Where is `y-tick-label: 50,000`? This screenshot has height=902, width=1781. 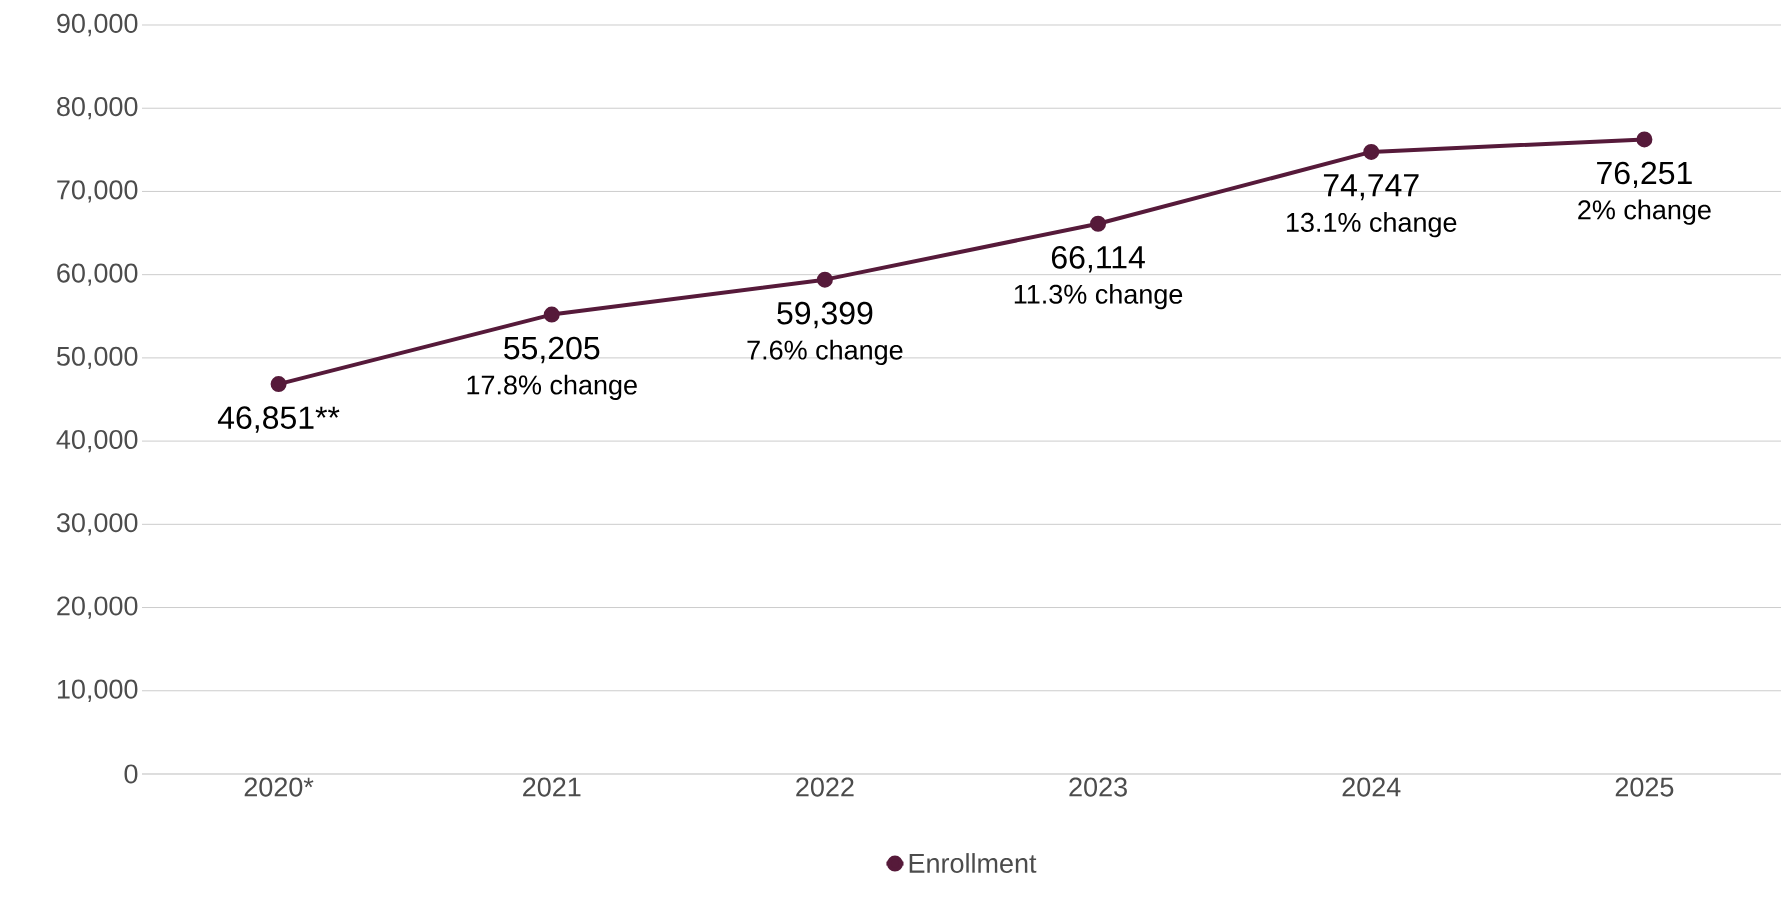 y-tick-label: 50,000 is located at coordinates (97, 358).